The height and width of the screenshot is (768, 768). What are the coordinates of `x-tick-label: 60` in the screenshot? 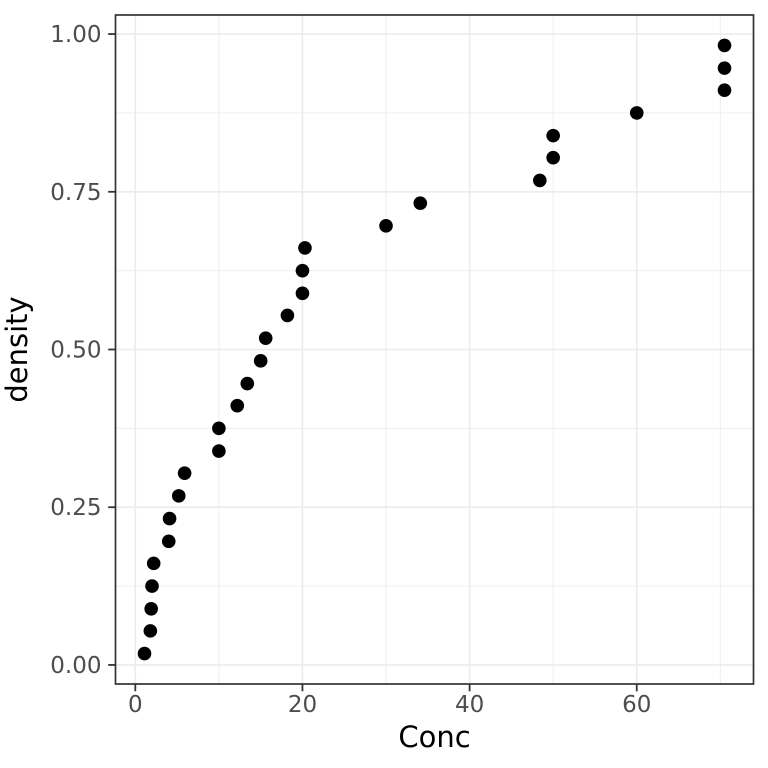 It's located at (636, 705).